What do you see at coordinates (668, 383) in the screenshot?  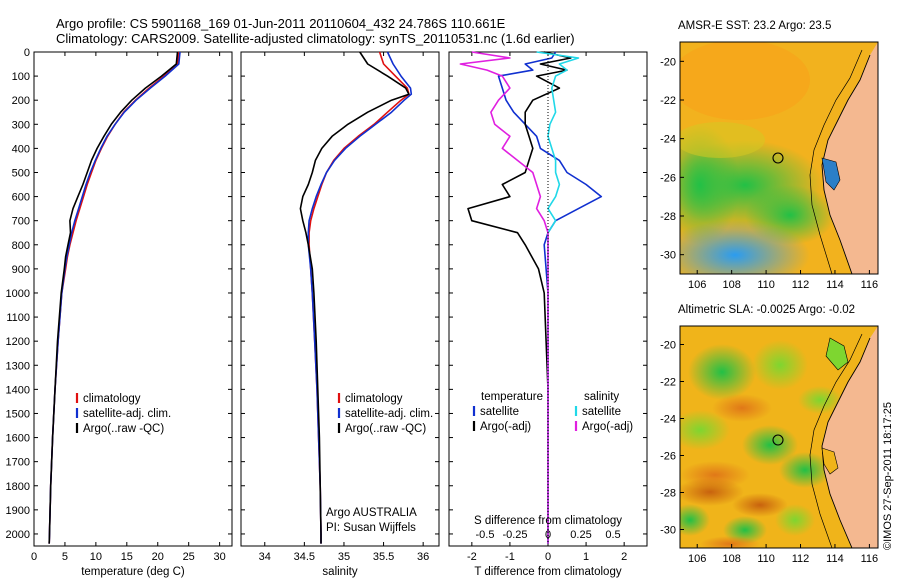 I see `sla-lat-tick-label: -22` at bounding box center [668, 383].